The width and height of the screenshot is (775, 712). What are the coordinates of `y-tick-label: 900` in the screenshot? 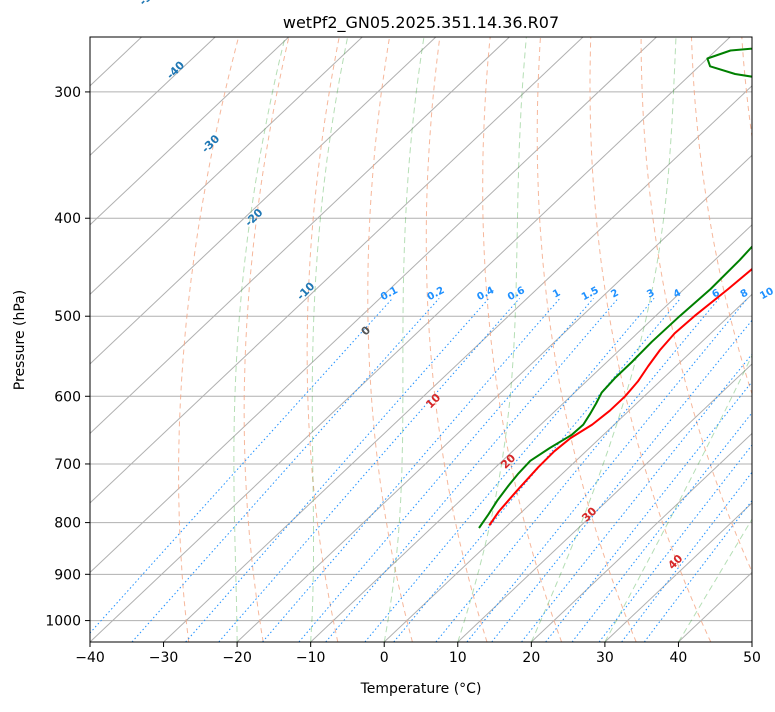 It's located at (67, 575).